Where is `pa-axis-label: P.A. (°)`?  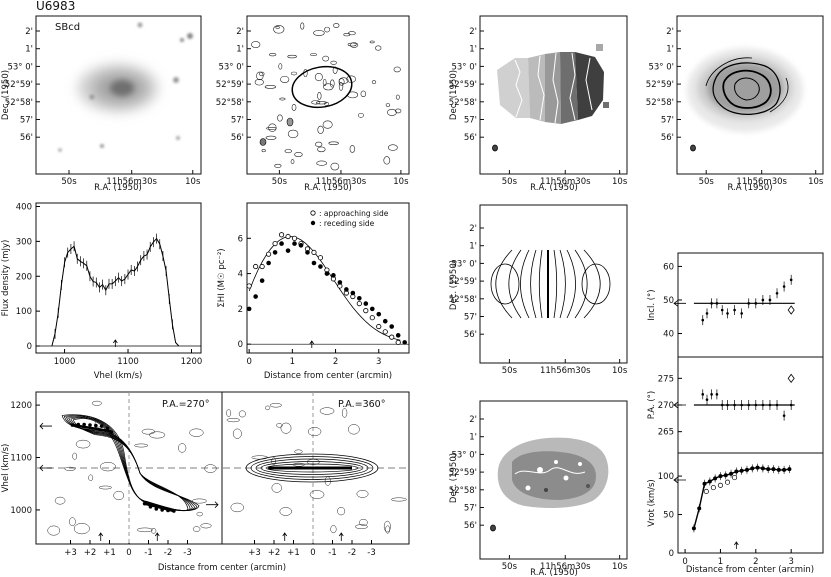 pa-axis-label: P.A. (°) is located at coordinates (652, 405).